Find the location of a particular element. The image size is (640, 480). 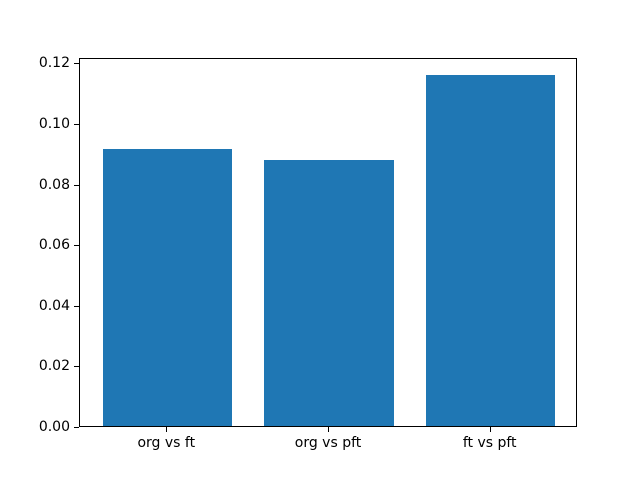

x-tick-label: ft vs pft is located at coordinates (489, 443).